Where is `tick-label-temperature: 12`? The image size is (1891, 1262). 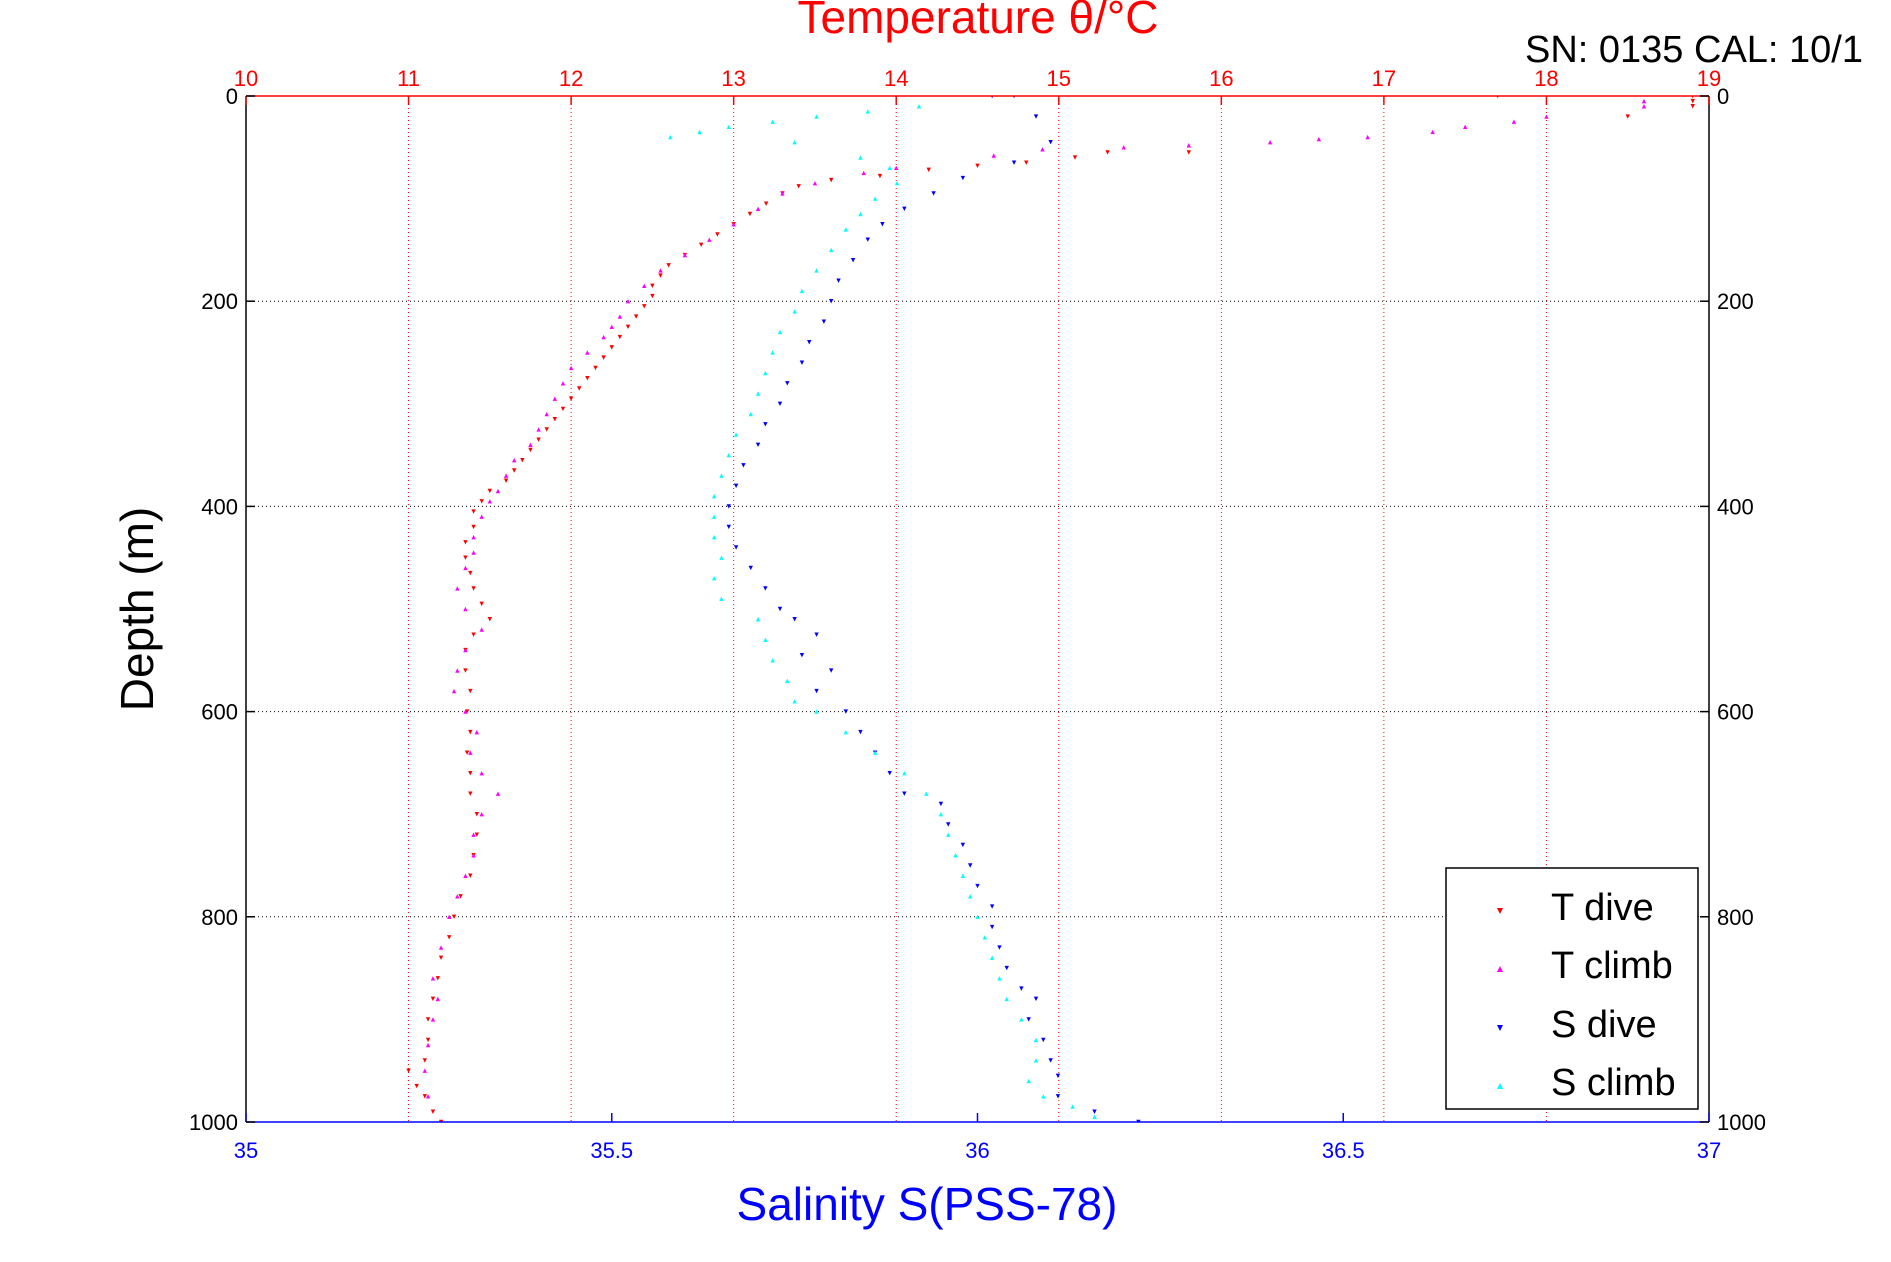 tick-label-temperature: 12 is located at coordinates (571, 78).